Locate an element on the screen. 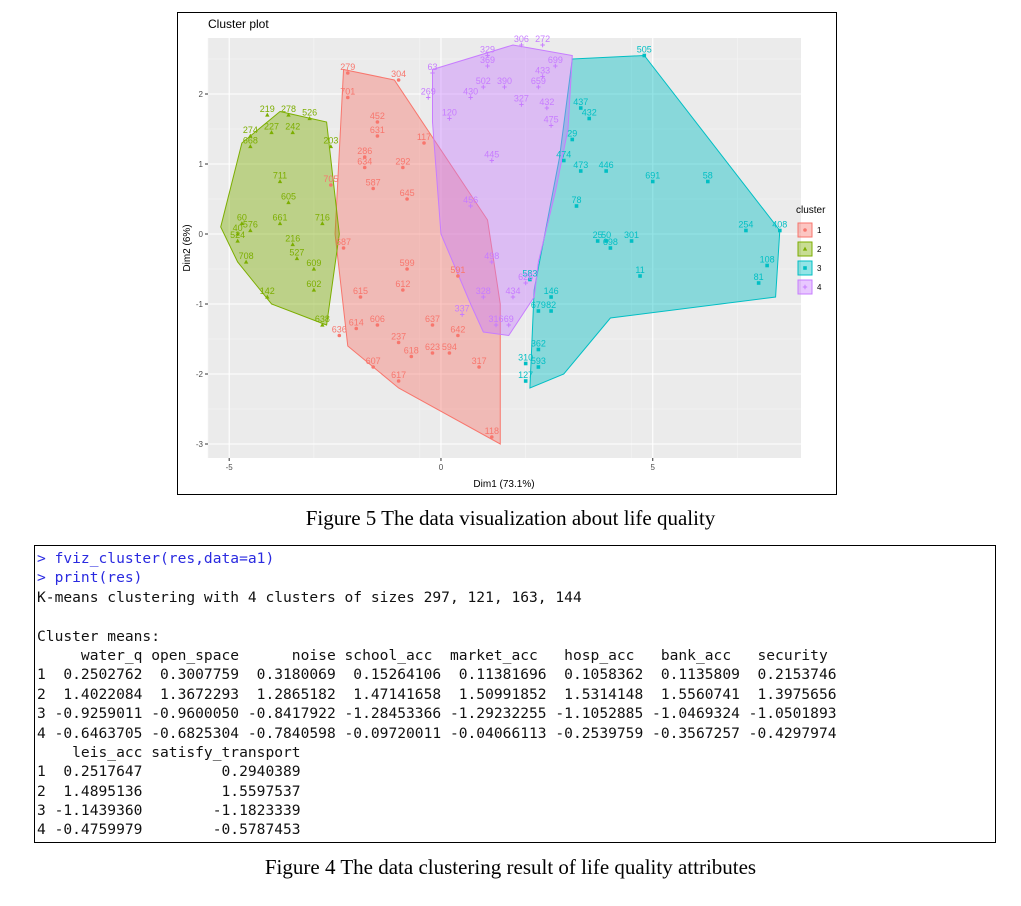 This screenshot has height=906, width=1021. cluster-4-point-label: 316 is located at coordinates (496, 319).